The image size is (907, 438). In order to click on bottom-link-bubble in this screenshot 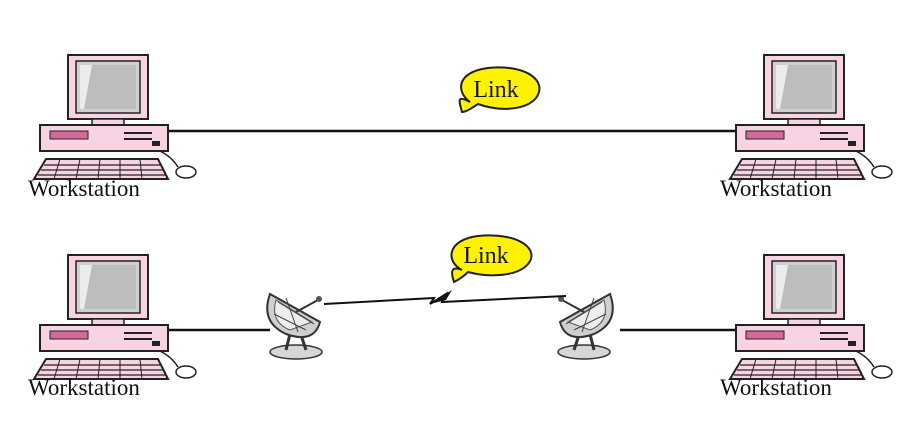, I will do `click(491, 259)`.